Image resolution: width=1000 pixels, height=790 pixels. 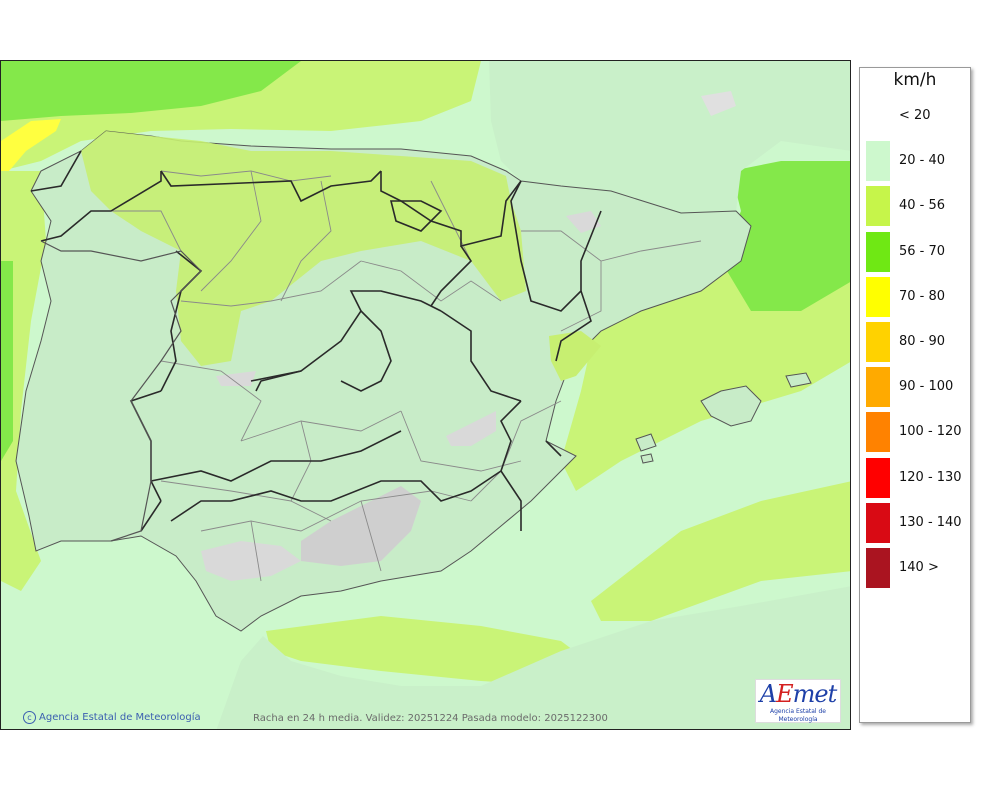 What do you see at coordinates (798, 380) in the screenshot?
I see `land-menorca` at bounding box center [798, 380].